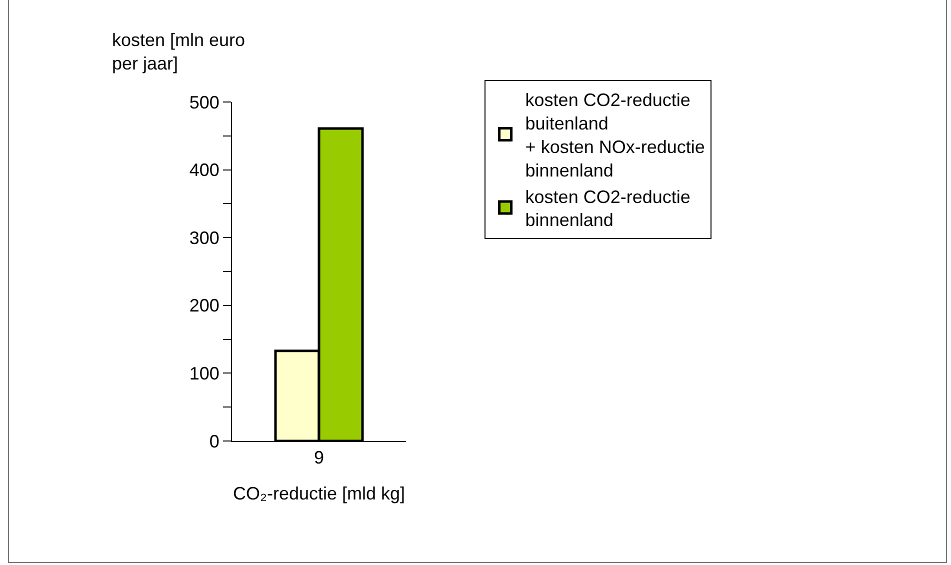 The height and width of the screenshot is (565, 951). Describe the element at coordinates (214, 441) in the screenshot. I see `y-tick-label: 0` at that location.